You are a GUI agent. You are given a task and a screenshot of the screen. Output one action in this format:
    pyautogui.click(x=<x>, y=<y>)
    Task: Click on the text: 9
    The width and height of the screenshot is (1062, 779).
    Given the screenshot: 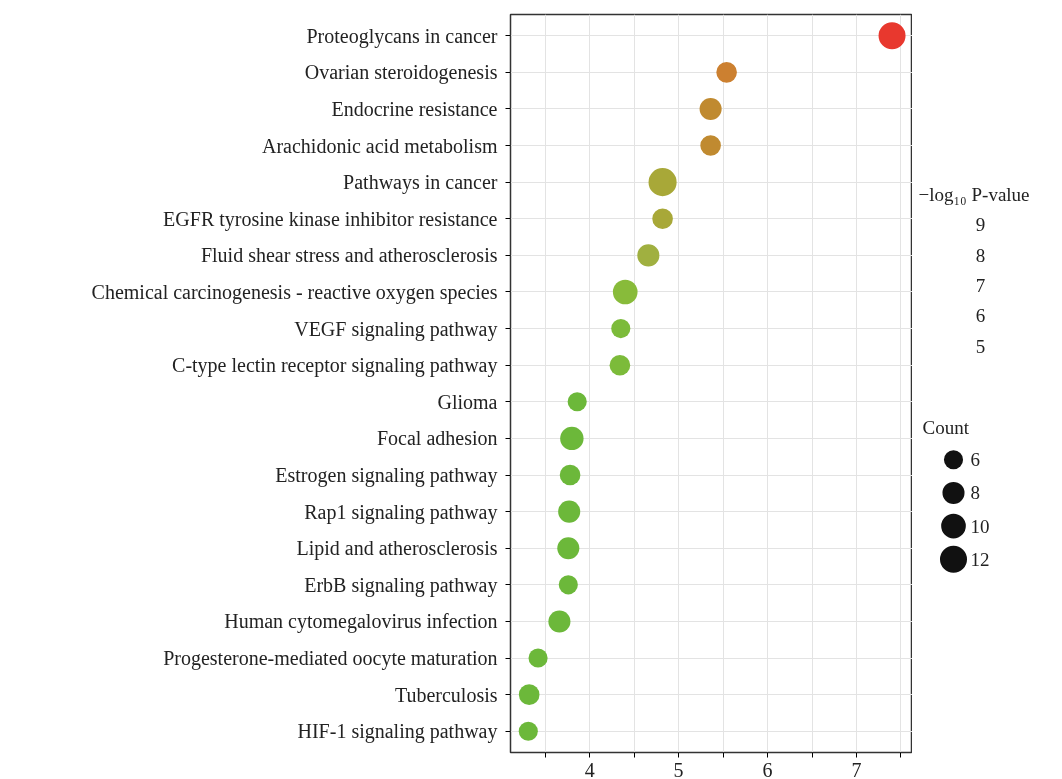 What is the action you would take?
    pyautogui.click(x=980, y=225)
    